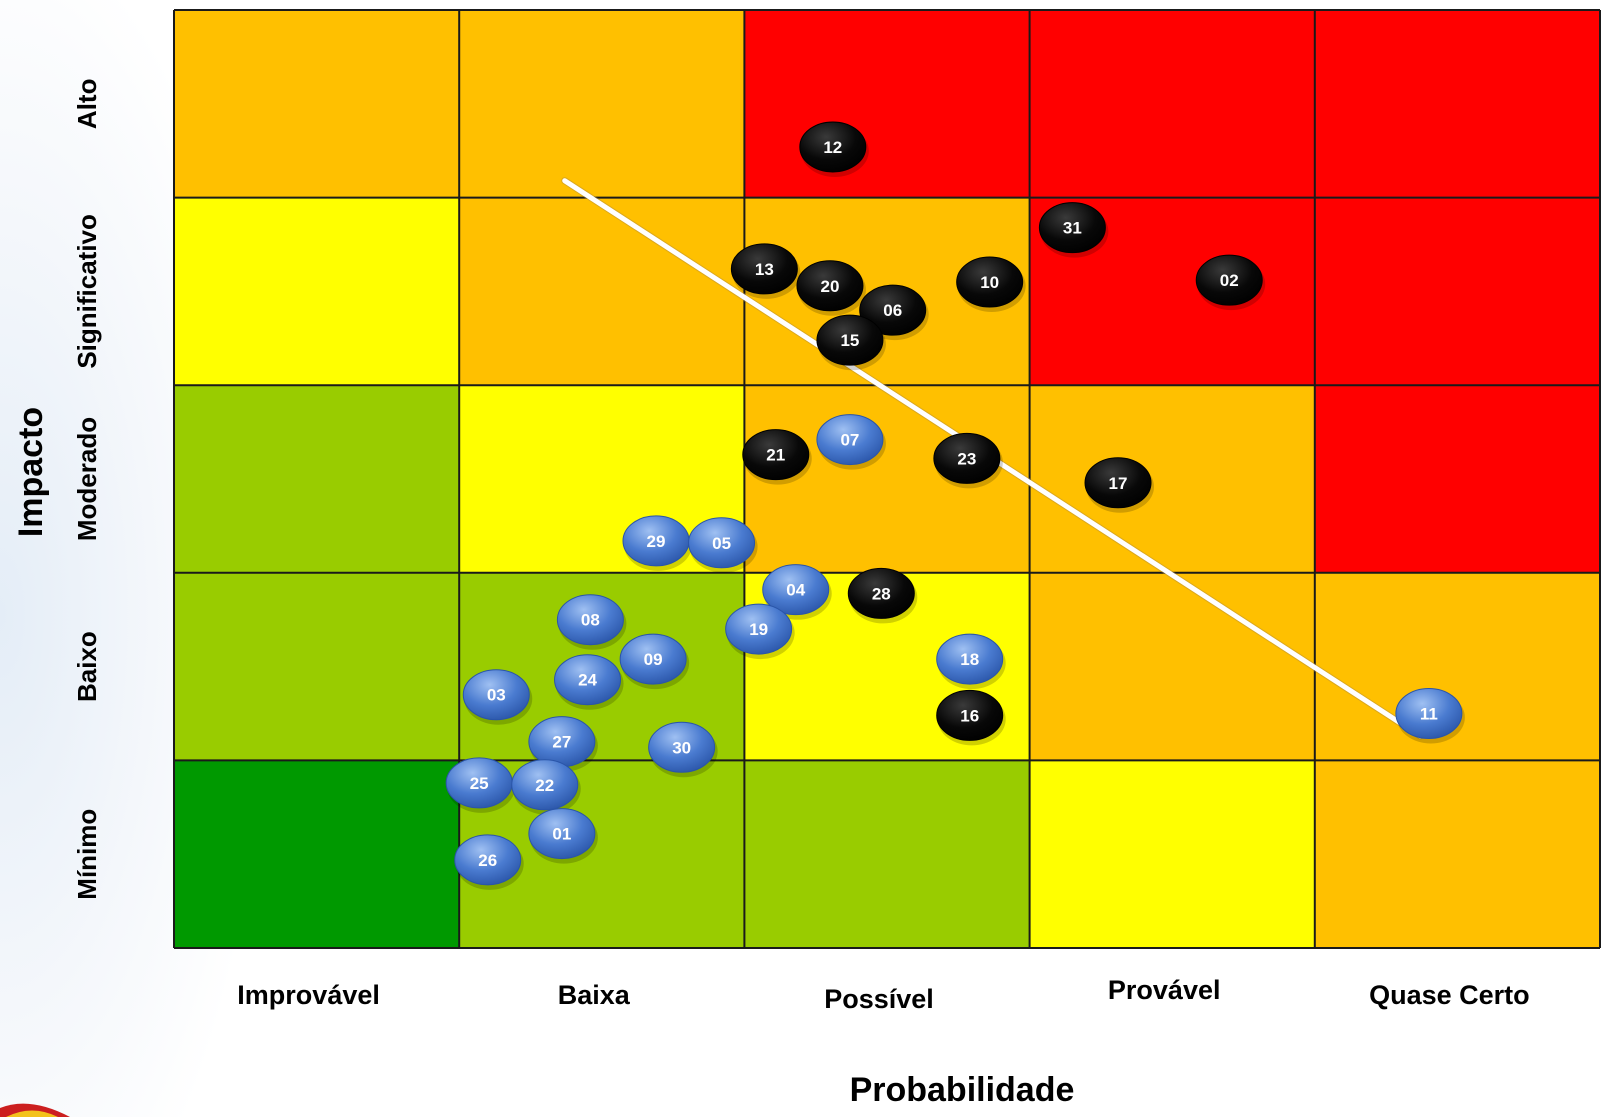  I want to click on marker-label: 20, so click(829, 286).